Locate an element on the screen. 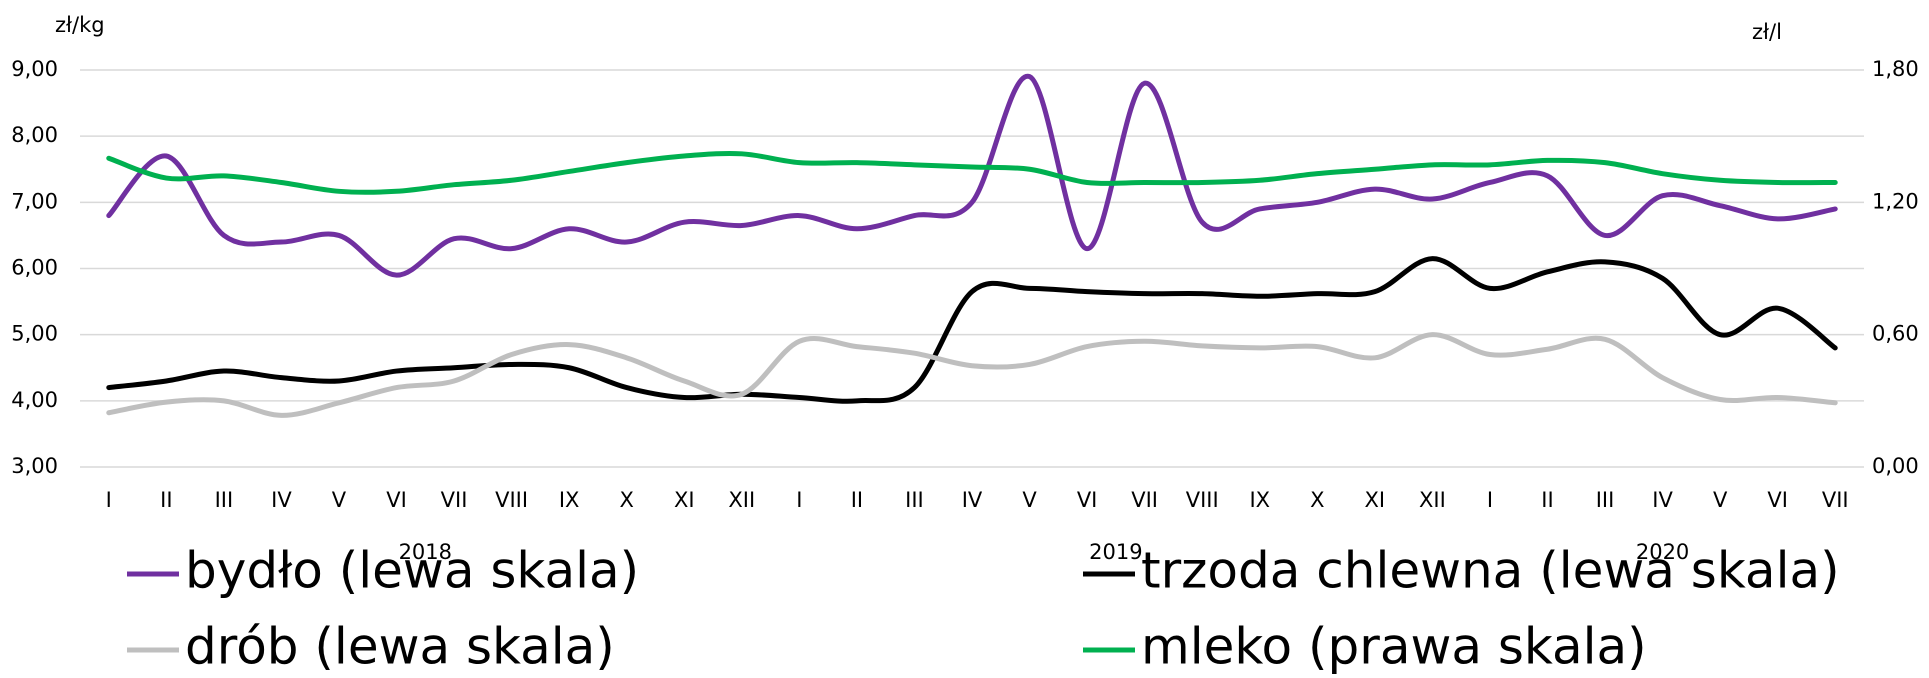 The height and width of the screenshot is (678, 1929). y2-tick-label: 0,00 is located at coordinates (1895, 466).